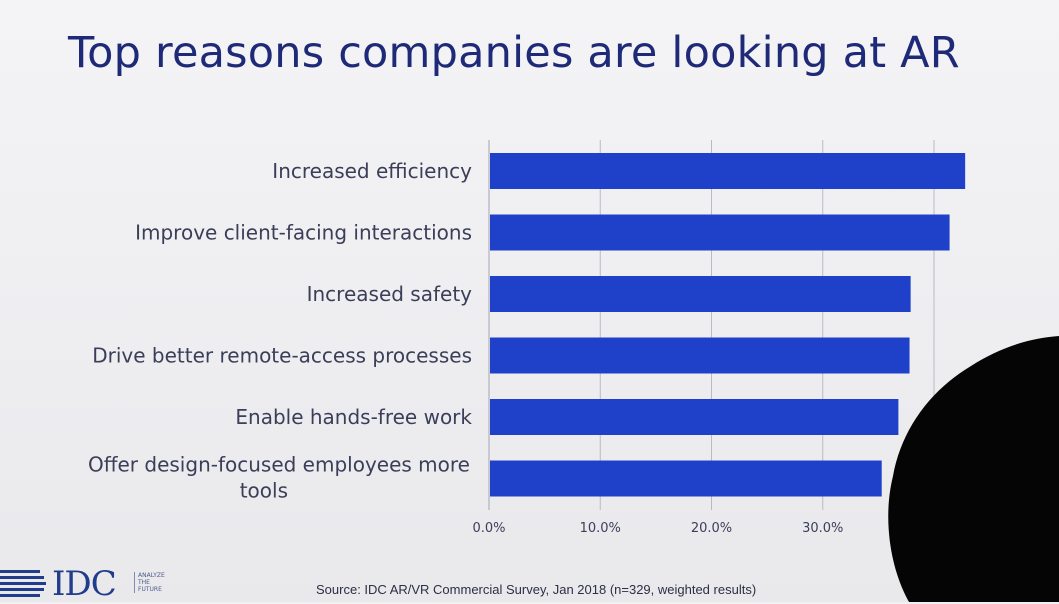  What do you see at coordinates (353, 417) in the screenshot?
I see `category-label: Enable hands-free work` at bounding box center [353, 417].